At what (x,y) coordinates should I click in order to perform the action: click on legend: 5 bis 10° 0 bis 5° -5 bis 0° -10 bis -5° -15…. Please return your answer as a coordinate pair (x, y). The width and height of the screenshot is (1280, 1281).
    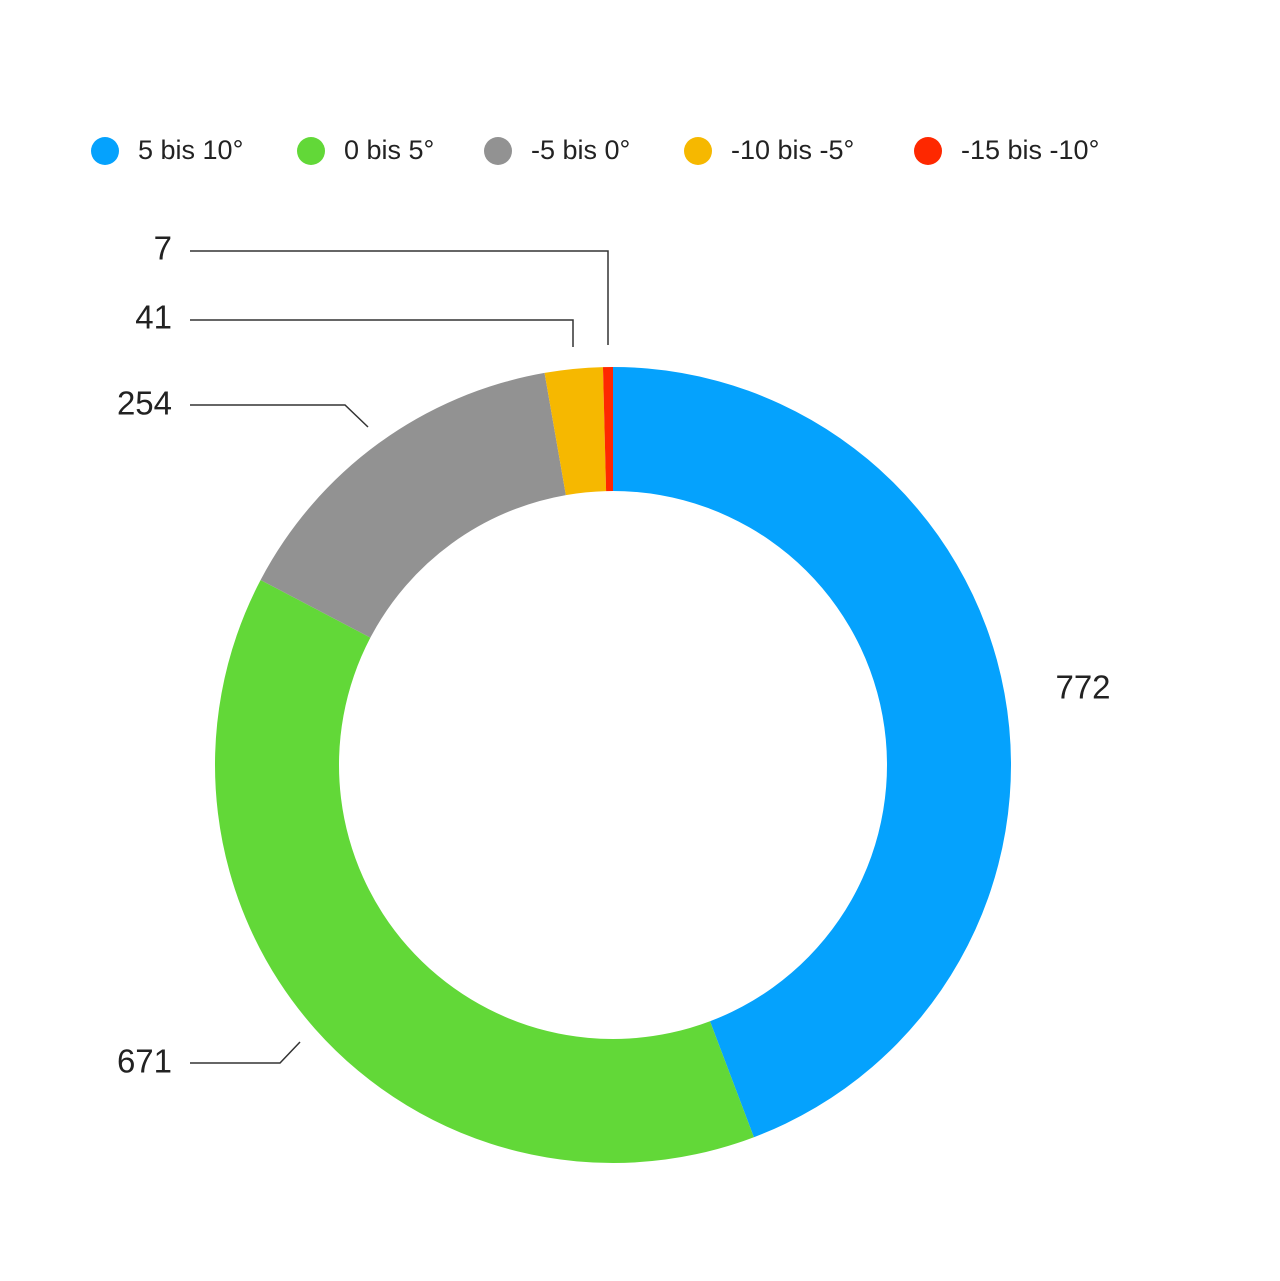
    Looking at the image, I should click on (595, 150).